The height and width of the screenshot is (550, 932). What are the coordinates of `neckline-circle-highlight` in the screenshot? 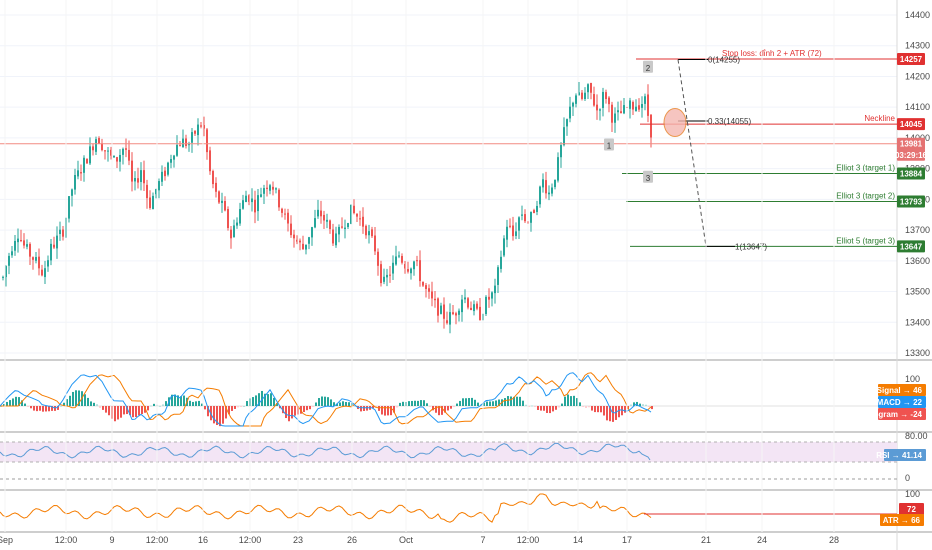 It's located at (675, 123).